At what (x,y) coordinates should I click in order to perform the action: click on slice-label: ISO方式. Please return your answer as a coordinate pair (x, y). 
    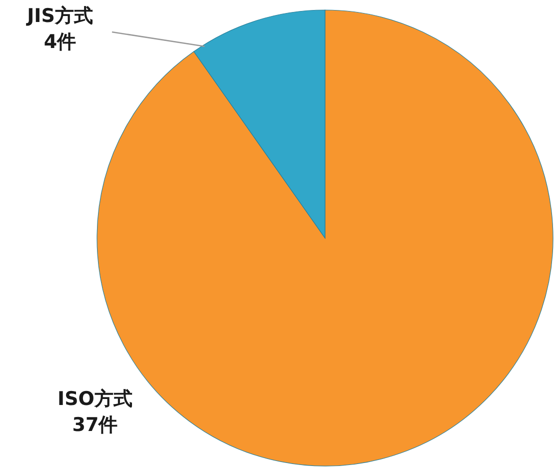
    Looking at the image, I should click on (95, 399).